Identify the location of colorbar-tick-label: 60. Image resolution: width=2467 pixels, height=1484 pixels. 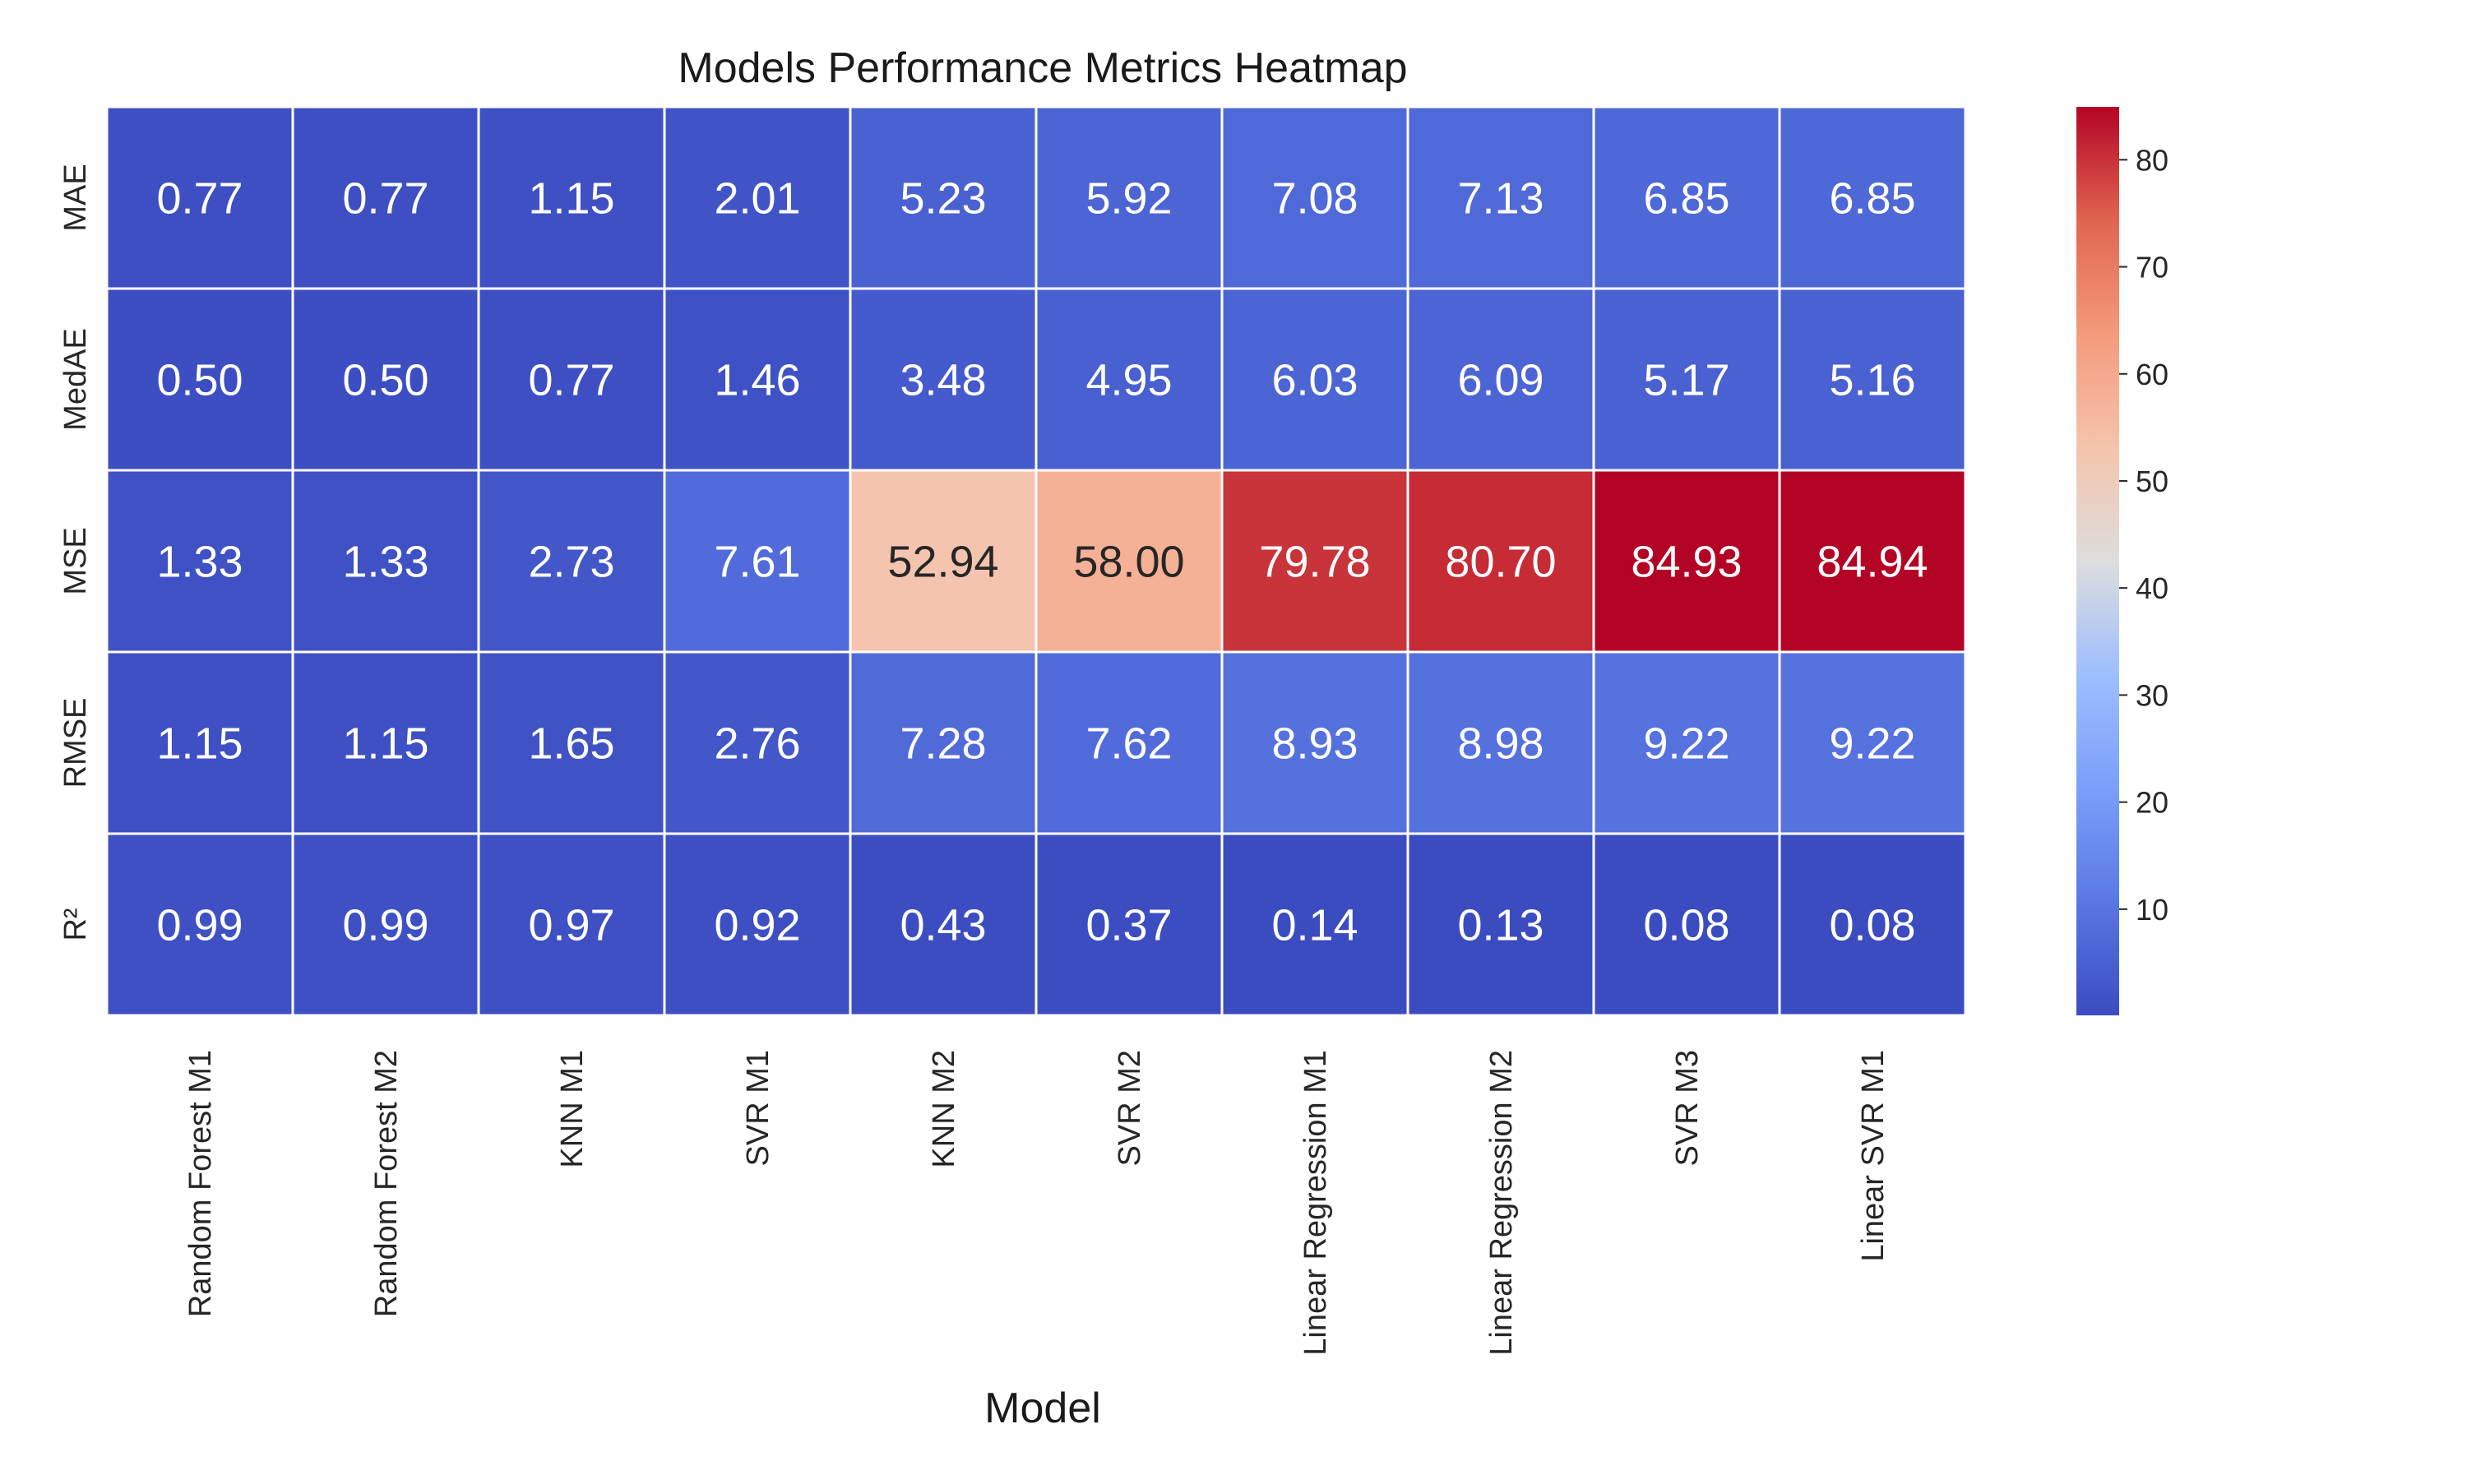
(2152, 374).